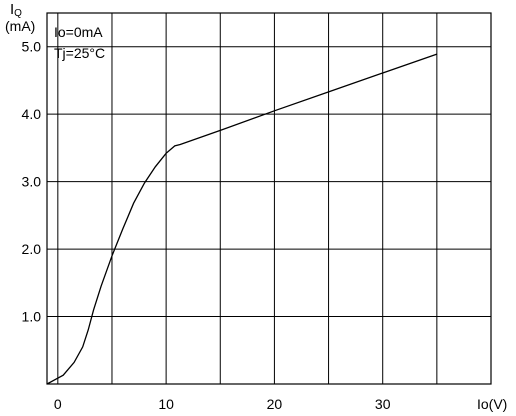 Image resolution: width=516 pixels, height=416 pixels. Describe the element at coordinates (275, 404) in the screenshot. I see `x-tick-label: 20` at that location.